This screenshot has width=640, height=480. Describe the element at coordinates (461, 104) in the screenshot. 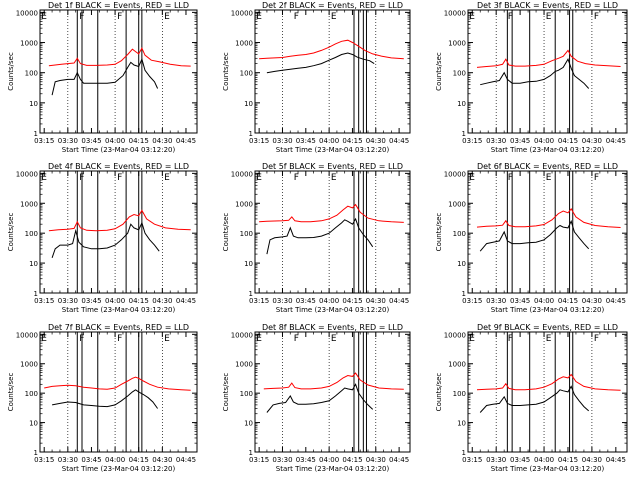

I see `y-tick-label: 10` at that location.